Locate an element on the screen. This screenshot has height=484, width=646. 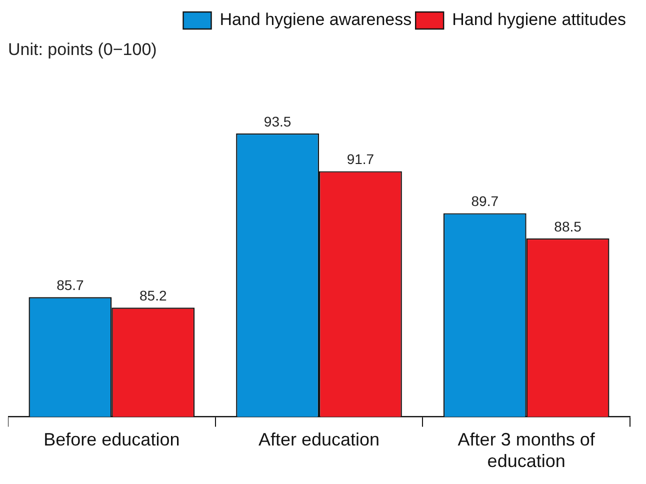
data-label: 85.7 is located at coordinates (70, 285).